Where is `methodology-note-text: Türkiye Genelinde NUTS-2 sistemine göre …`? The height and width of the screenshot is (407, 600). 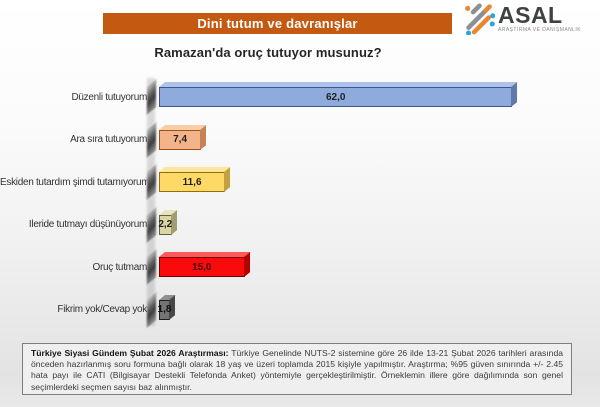 methodology-note-text: Türkiye Genelinde NUTS-2 sistemine göre … is located at coordinates (297, 370).